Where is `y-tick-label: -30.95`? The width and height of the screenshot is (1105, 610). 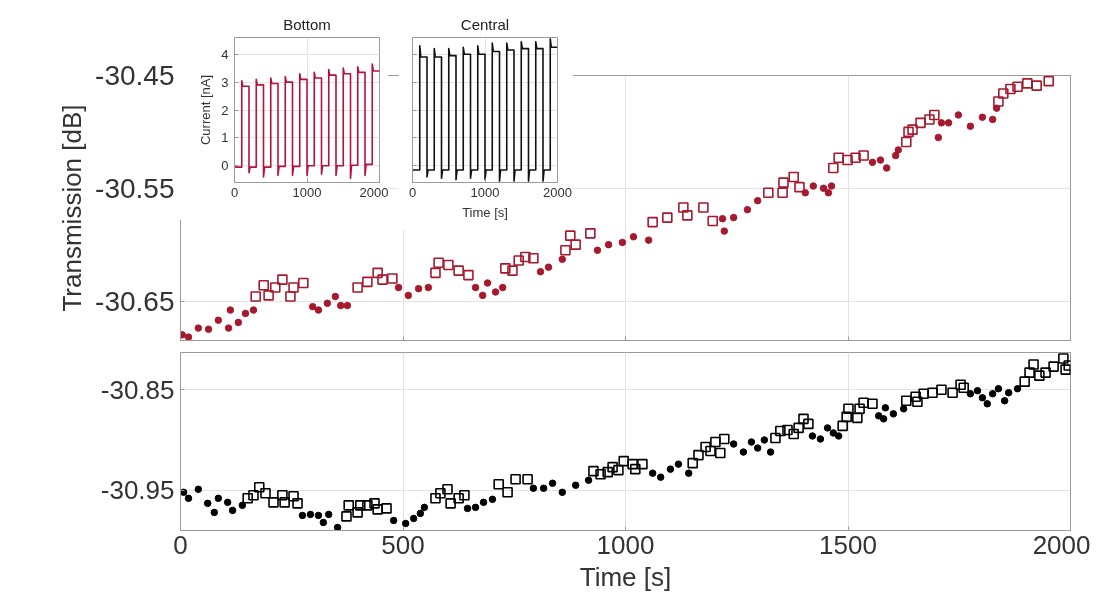 y-tick-label: -30.95 is located at coordinates (137, 490).